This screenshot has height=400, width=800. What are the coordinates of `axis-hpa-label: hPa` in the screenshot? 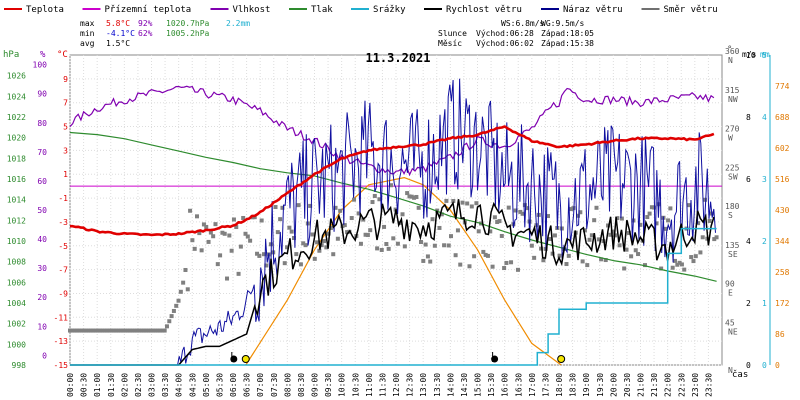 It's located at (11, 55).